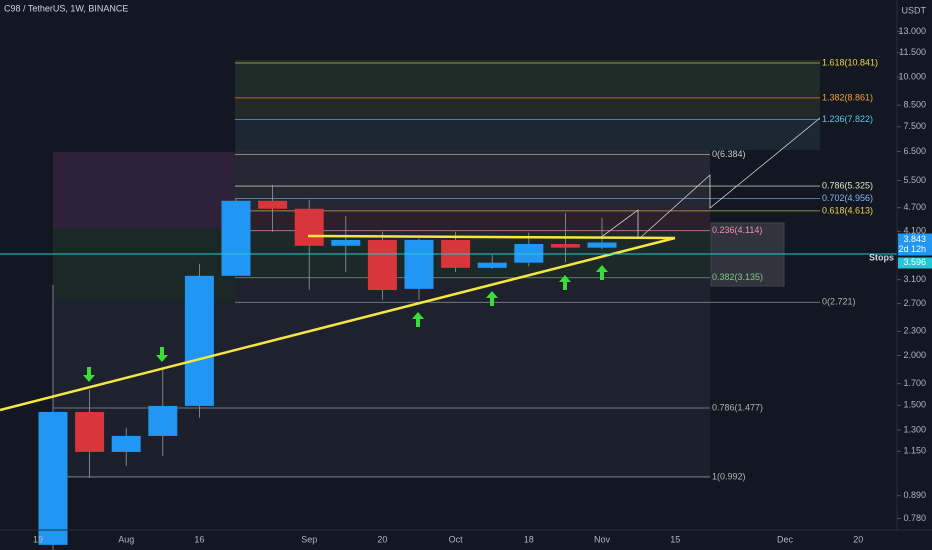 This screenshot has height=550, width=932. What do you see at coordinates (914, 104) in the screenshot?
I see `y-tick-label: 8.500` at bounding box center [914, 104].